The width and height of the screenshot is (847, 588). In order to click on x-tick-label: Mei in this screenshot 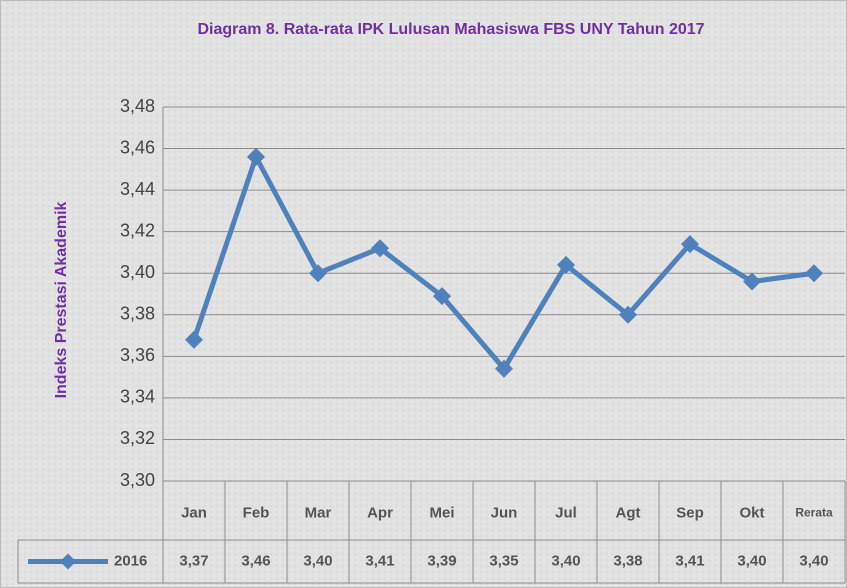, I will do `click(441, 512)`.